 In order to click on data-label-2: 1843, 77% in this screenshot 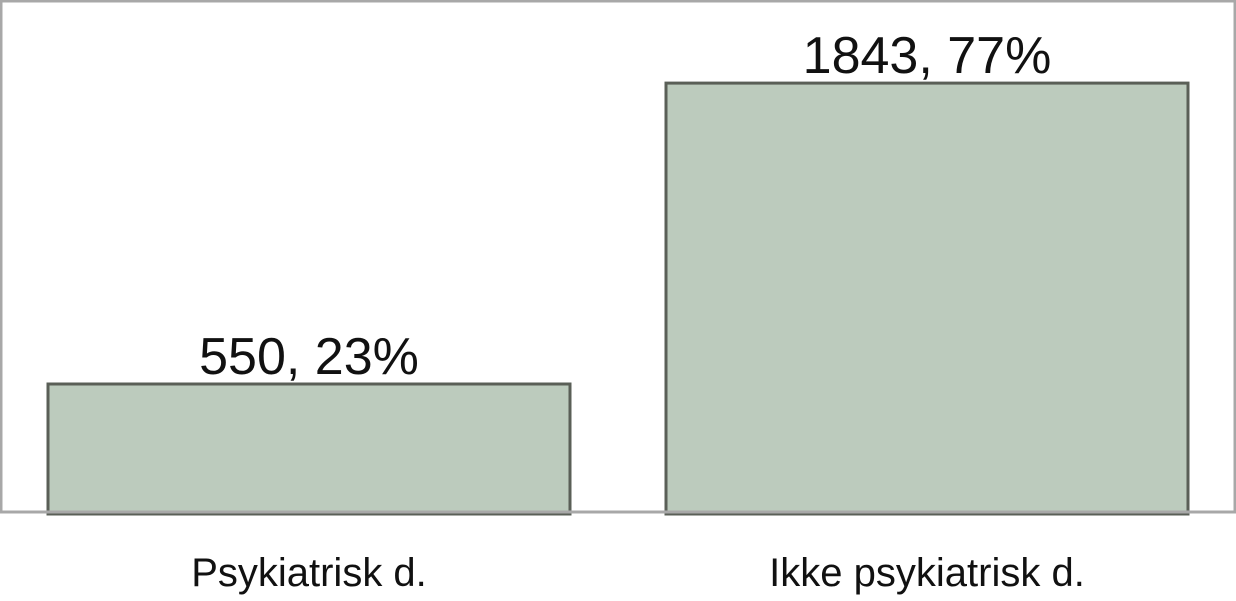, I will do `click(927, 56)`.